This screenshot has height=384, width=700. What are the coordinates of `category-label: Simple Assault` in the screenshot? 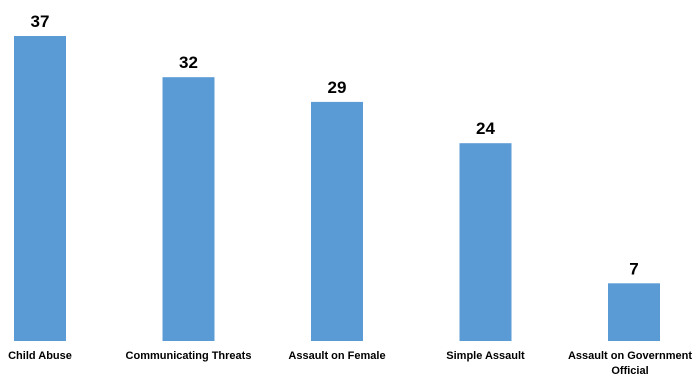 It's located at (485, 356).